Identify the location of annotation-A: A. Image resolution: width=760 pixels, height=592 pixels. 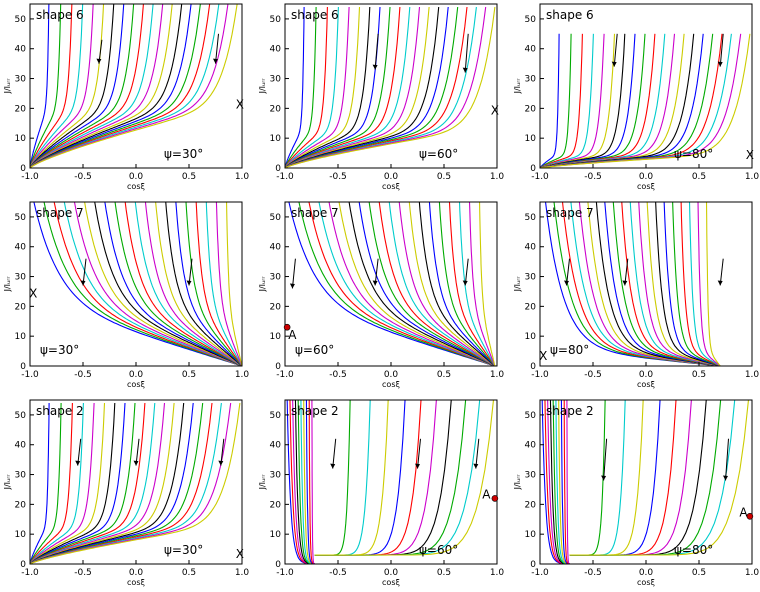
(292, 335).